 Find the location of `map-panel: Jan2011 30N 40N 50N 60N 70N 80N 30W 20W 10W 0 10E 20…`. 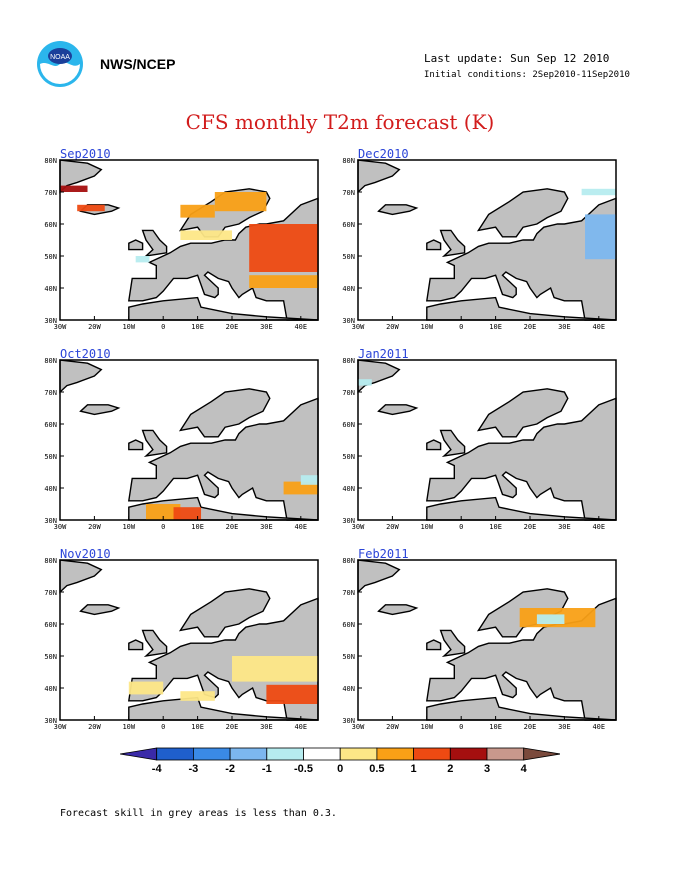

map-panel: Jan2011 30N 40N 50N 60N 70N 80N 30W 20W 10W 0 10E 20… is located at coordinates (479, 439).